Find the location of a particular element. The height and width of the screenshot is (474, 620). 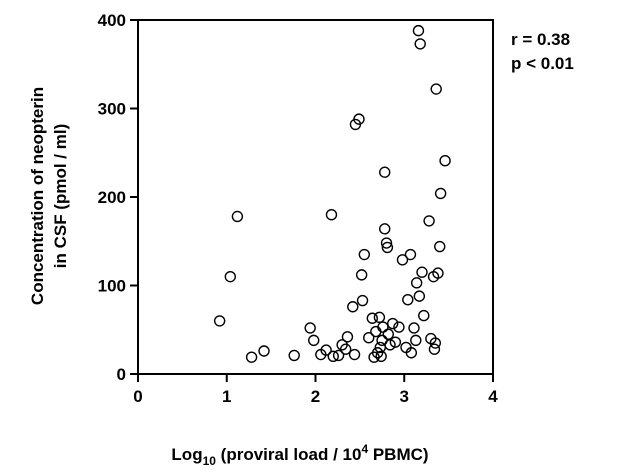

y-tick-label: 100 is located at coordinates (112, 286).